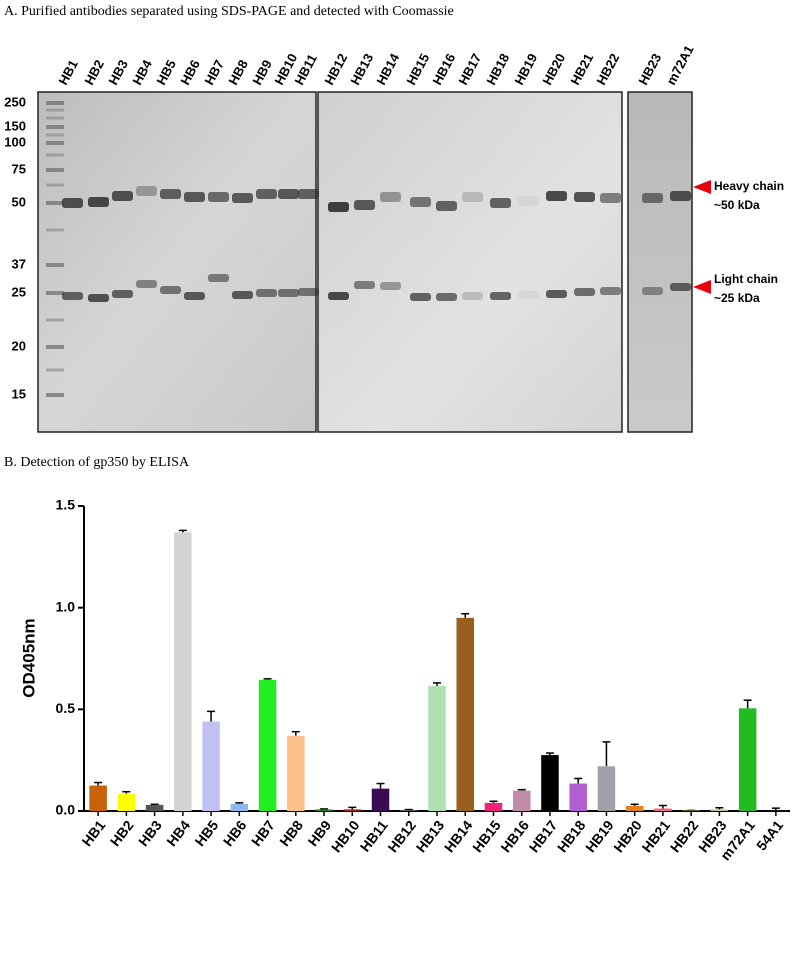 The width and height of the screenshot is (800, 953). What do you see at coordinates (165, 72) in the screenshot?
I see `lane-label: HB5` at bounding box center [165, 72].